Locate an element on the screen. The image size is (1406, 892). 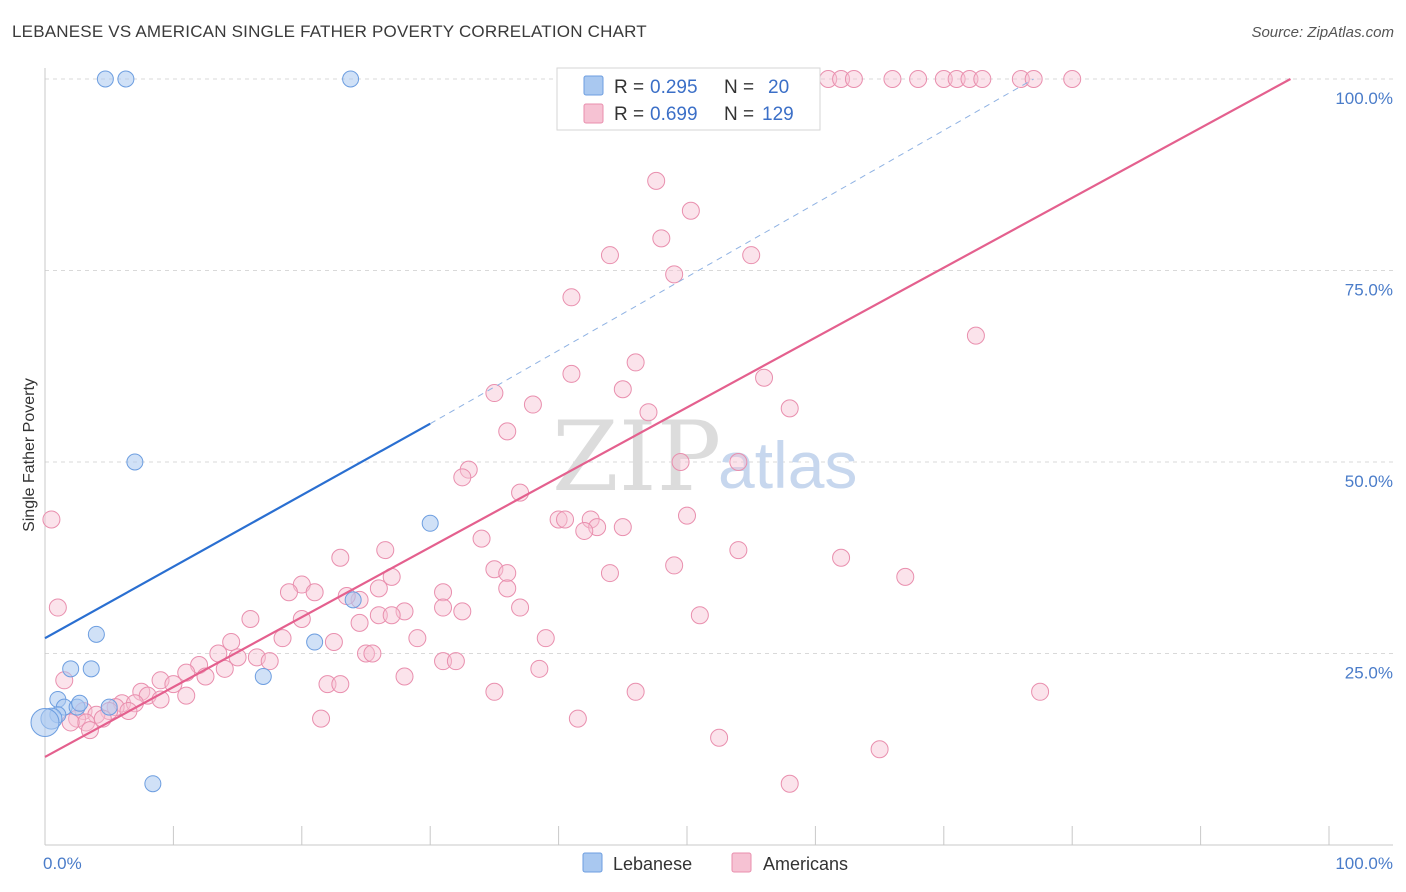
y-tick-label: 25.0% is located at coordinates (1369, 673).